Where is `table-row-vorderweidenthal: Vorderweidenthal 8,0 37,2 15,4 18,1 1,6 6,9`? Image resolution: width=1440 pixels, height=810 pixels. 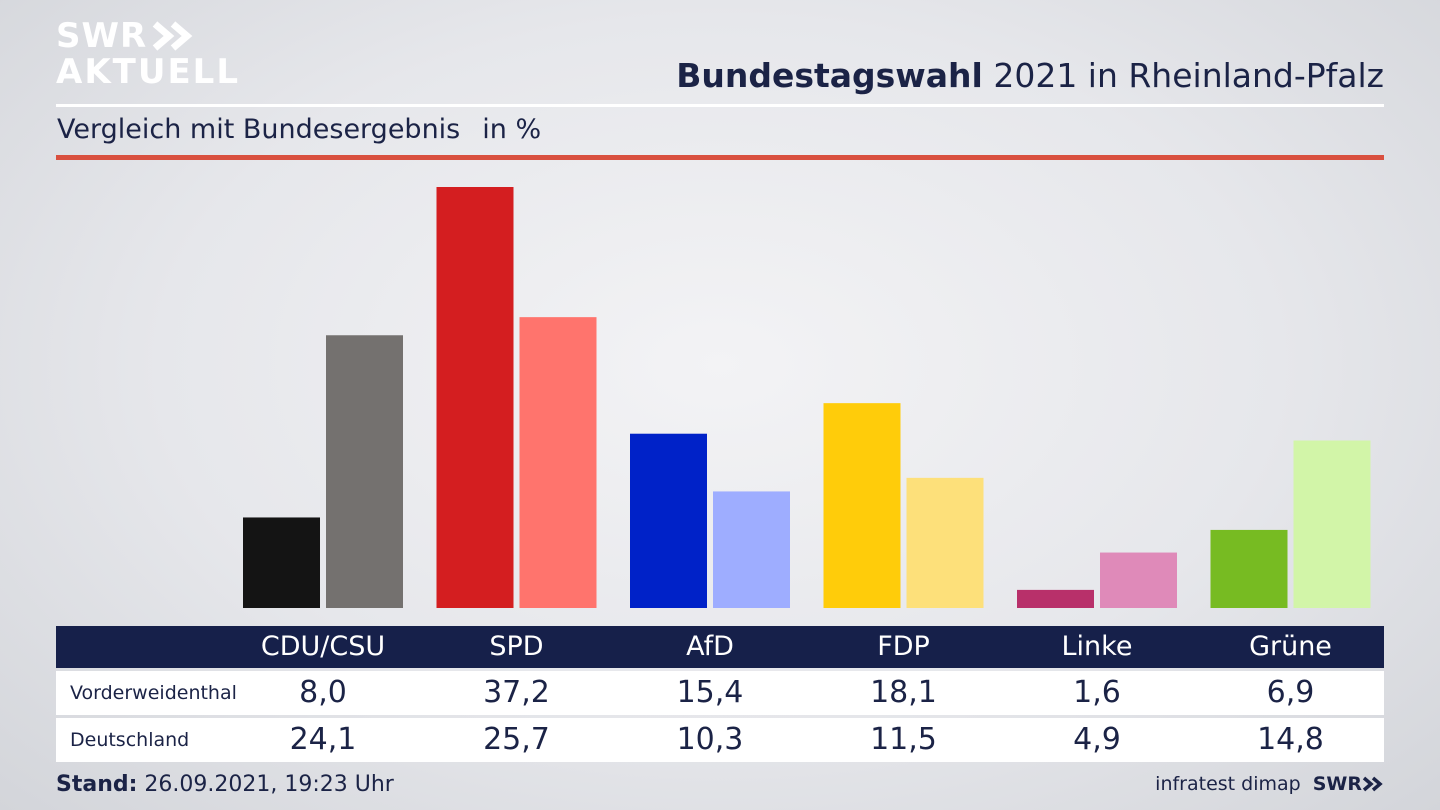 table-row-vorderweidenthal: Vorderweidenthal 8,0 37,2 15,4 18,1 1,6 6,9 is located at coordinates (720, 693).